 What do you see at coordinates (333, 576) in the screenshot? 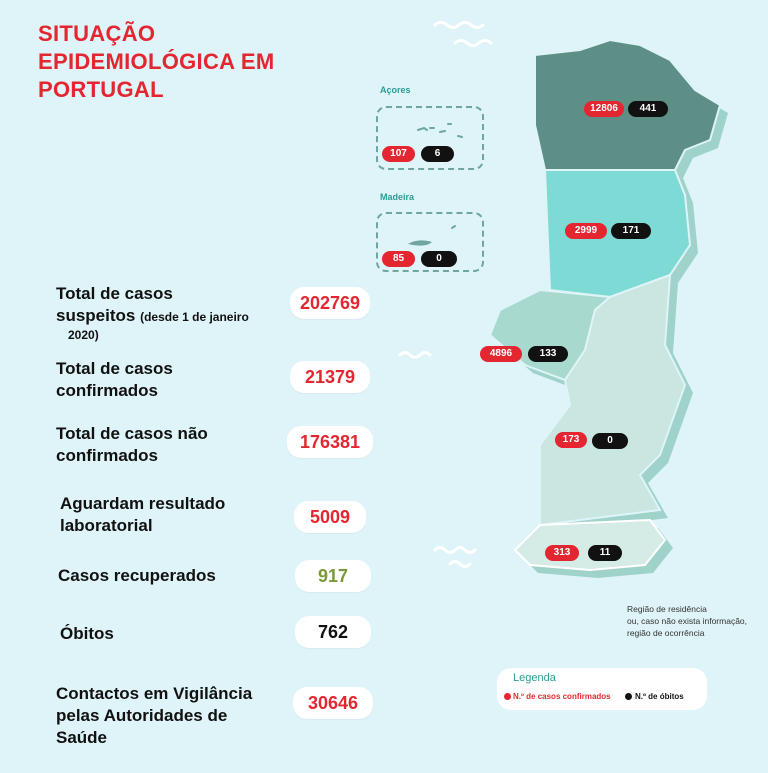
I see `stat-recuperados-value: 917` at bounding box center [333, 576].